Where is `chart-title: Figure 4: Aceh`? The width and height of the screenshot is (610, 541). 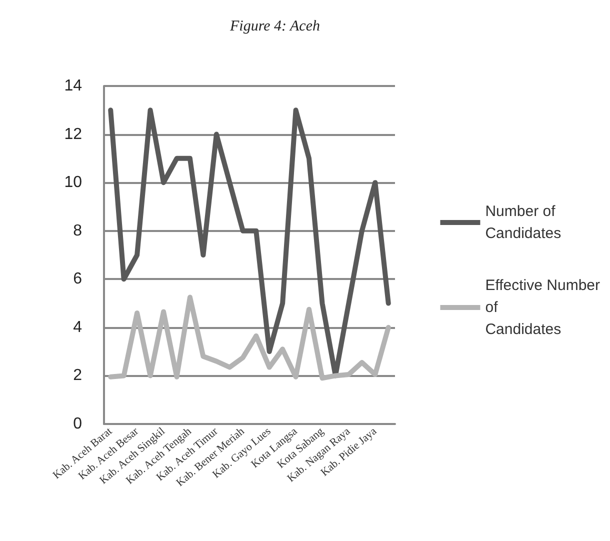 chart-title: Figure 4: Aceh is located at coordinates (274, 26).